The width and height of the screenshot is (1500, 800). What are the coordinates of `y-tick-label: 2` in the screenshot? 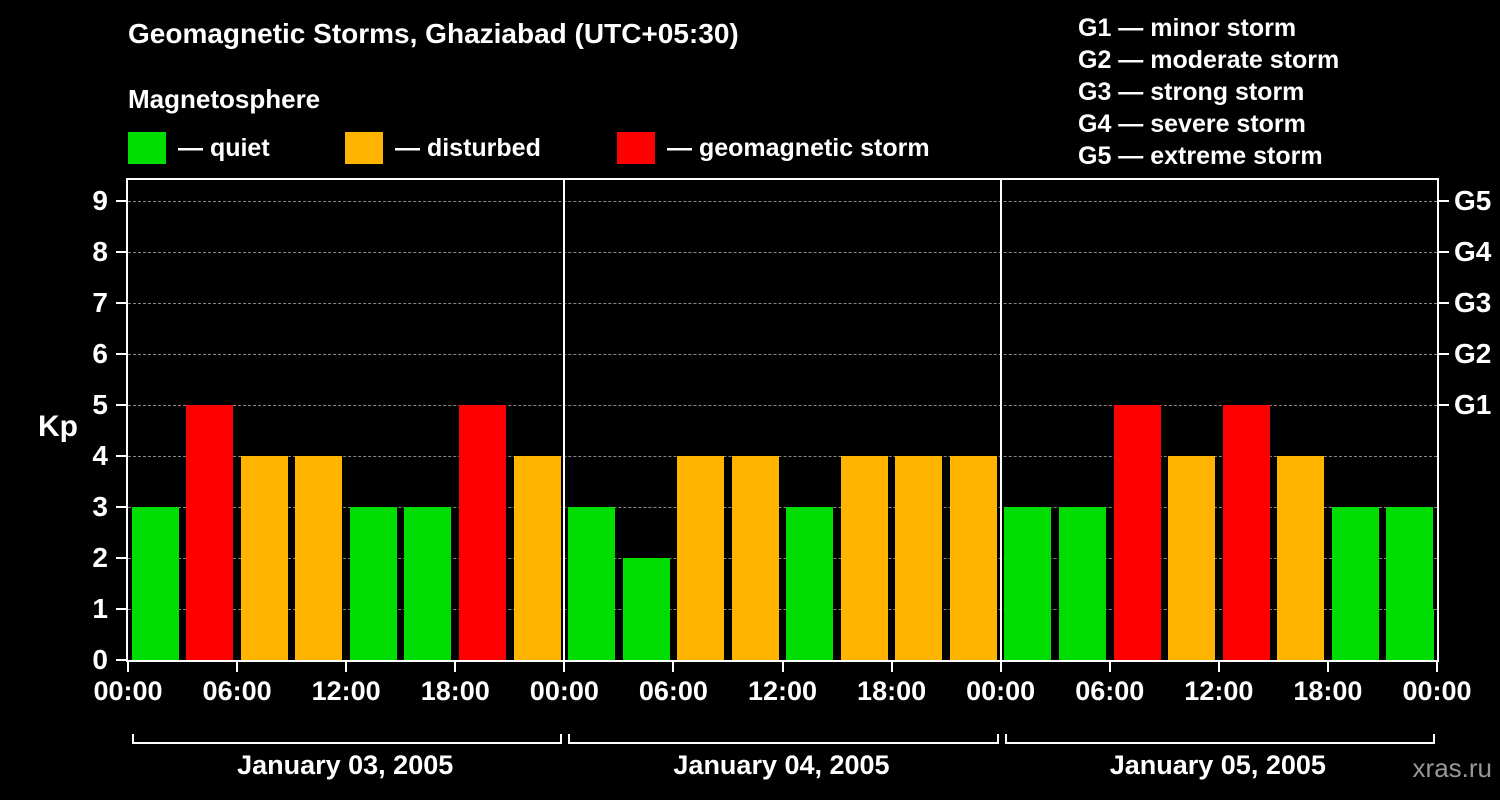 It's located at (100, 557).